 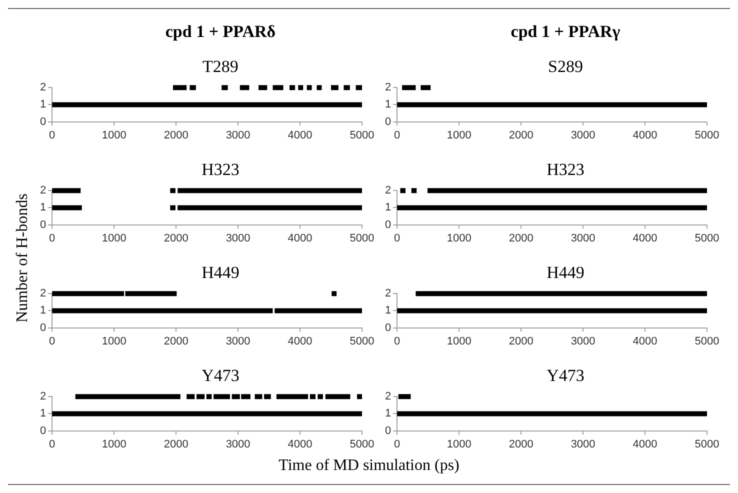 I want to click on chart-subtitle: T289, so click(x=221, y=67).